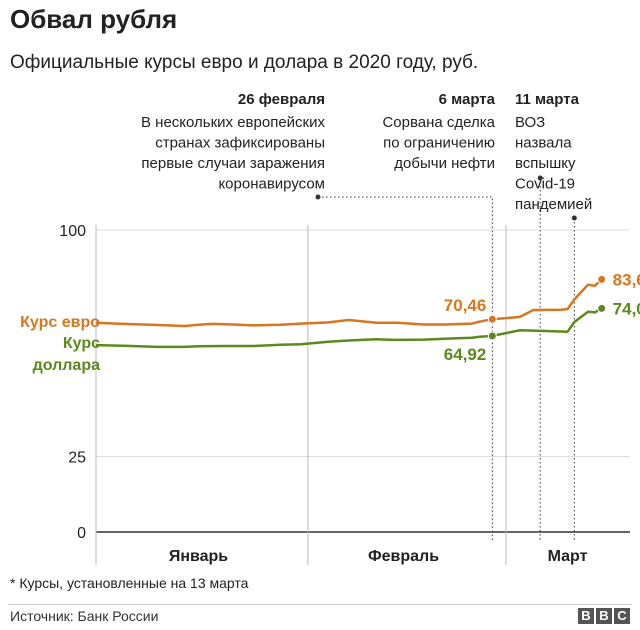 Image resolution: width=640 pixels, height=630 pixels. What do you see at coordinates (349, 328) in the screenshot?
I see `dollar-series-line` at bounding box center [349, 328].